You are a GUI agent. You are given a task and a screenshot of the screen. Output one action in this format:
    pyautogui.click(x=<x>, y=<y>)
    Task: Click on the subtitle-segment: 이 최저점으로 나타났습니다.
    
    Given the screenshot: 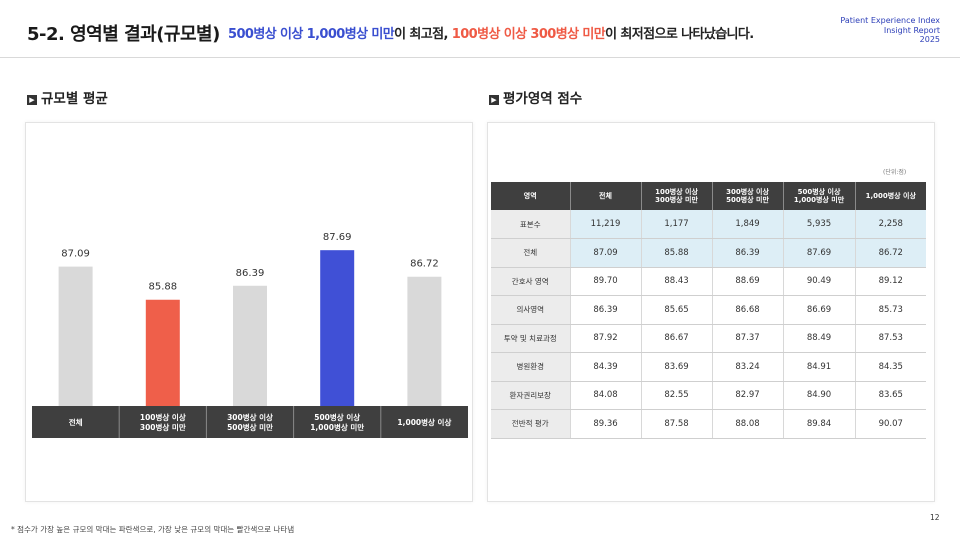 What is the action you would take?
    pyautogui.click(x=679, y=34)
    